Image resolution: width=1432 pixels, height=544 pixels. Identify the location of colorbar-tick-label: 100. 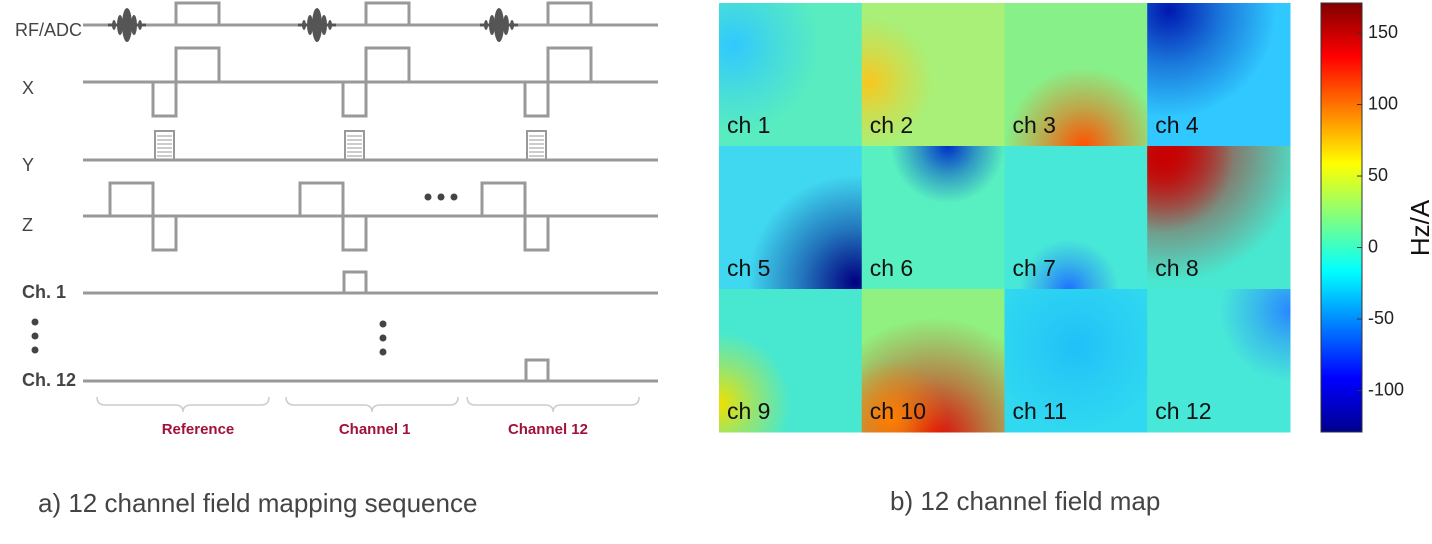
(1383, 103).